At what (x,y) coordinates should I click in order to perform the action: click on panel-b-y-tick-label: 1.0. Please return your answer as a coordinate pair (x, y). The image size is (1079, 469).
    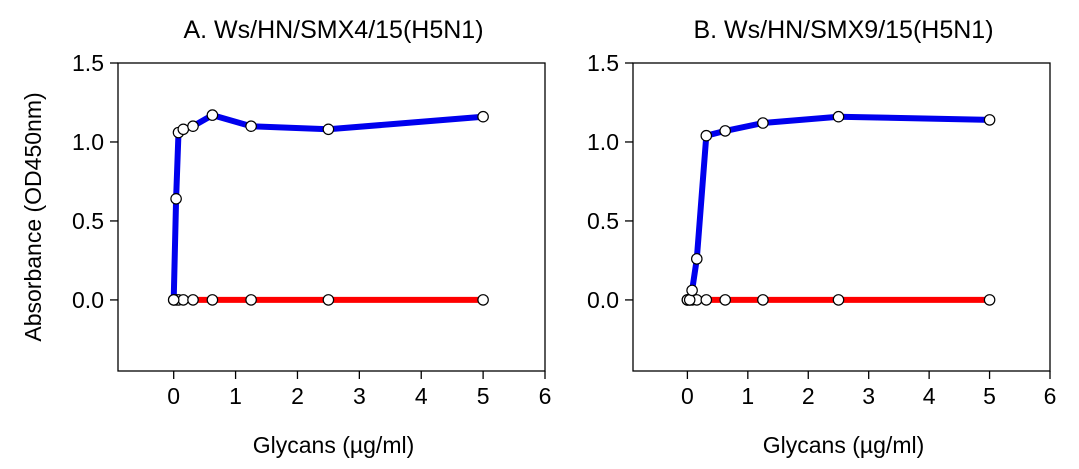
    Looking at the image, I should click on (603, 142).